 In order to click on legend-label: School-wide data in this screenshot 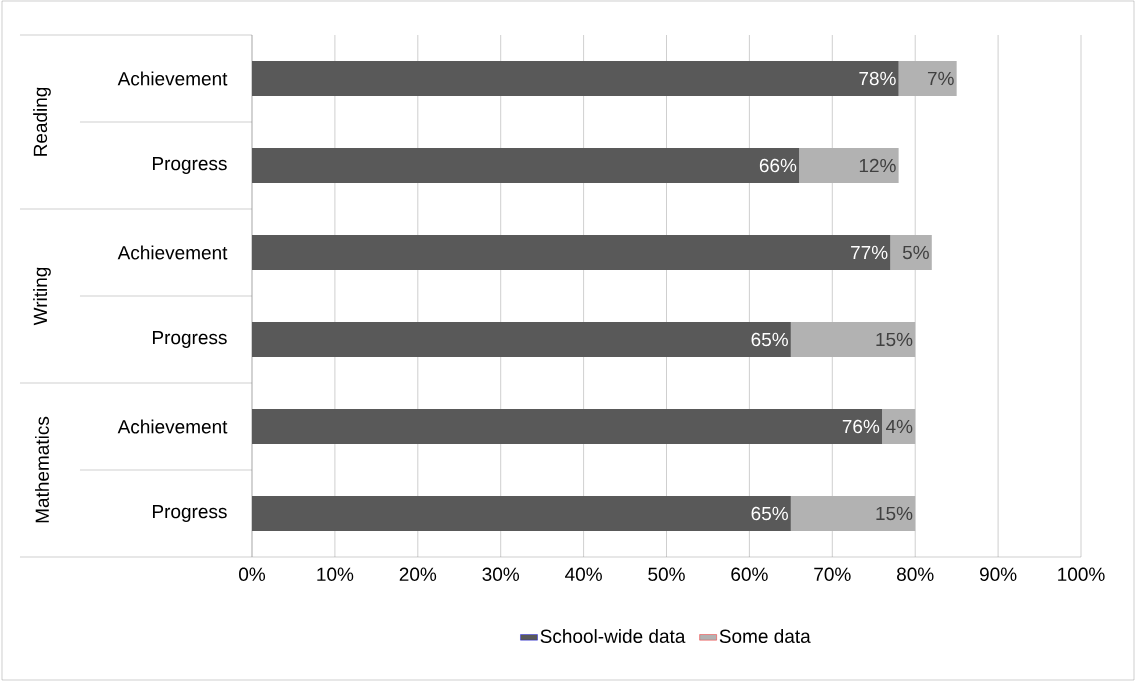, I will do `click(613, 636)`.